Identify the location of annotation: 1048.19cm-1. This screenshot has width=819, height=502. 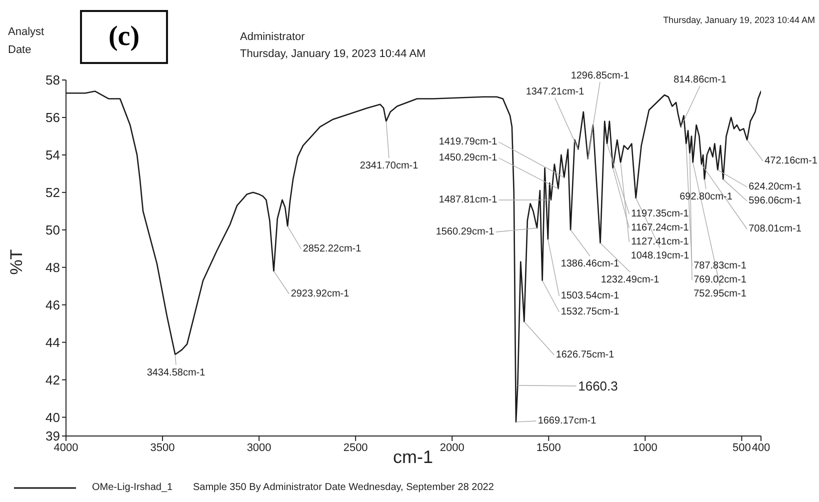
(660, 256).